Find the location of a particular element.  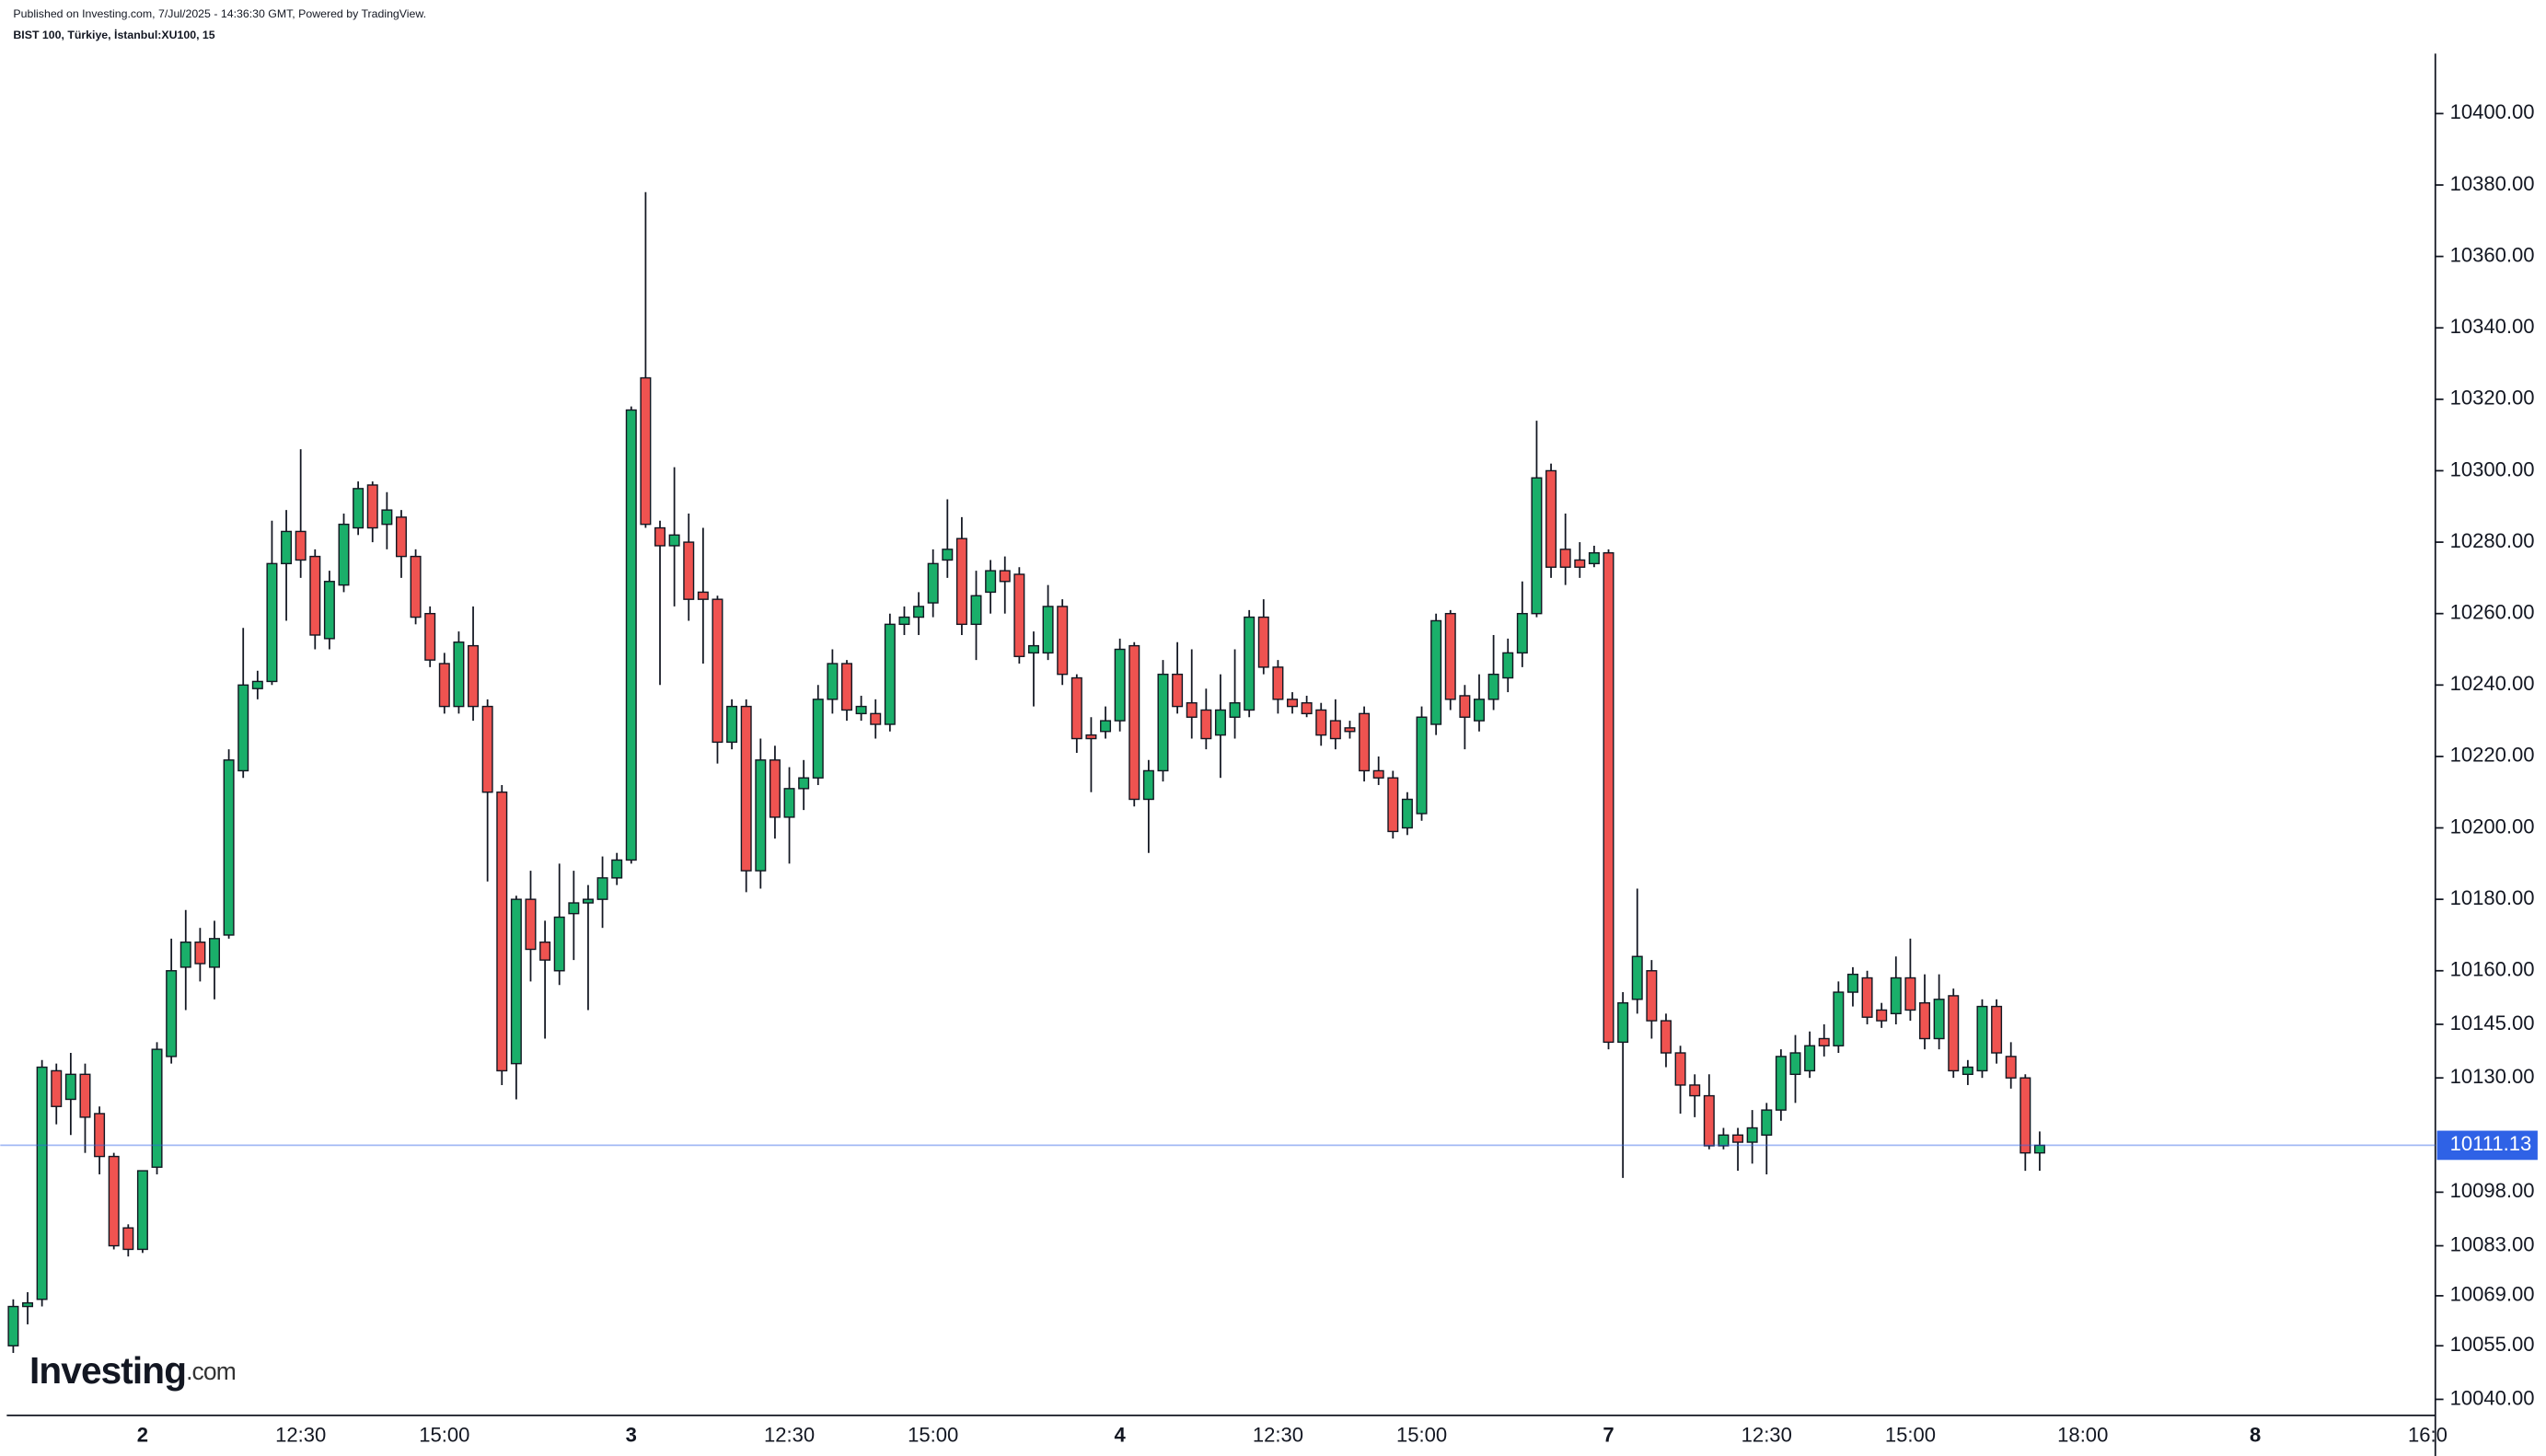

y-tick-label: 10260.00 is located at coordinates (2492, 612).